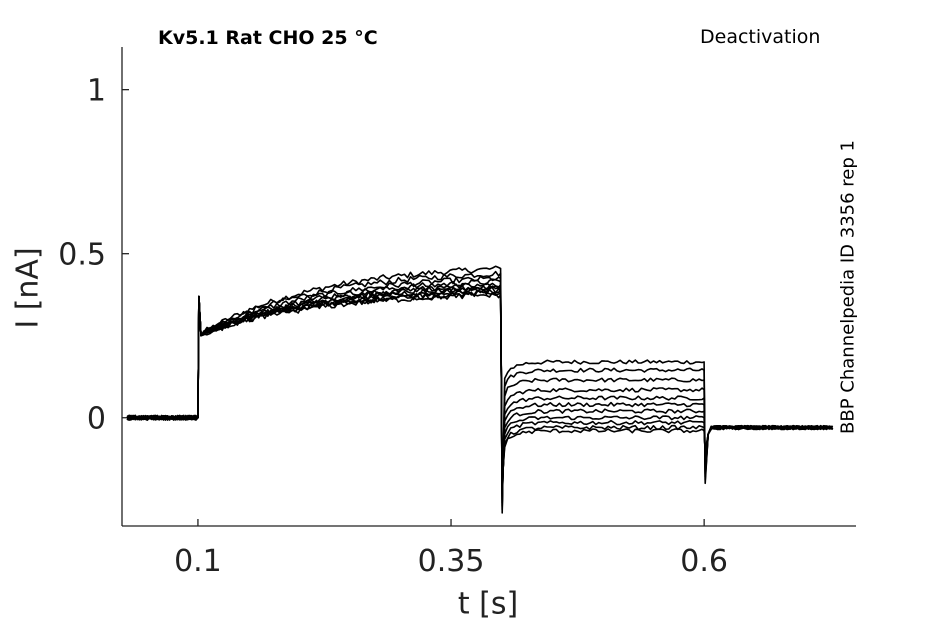 This screenshot has height=624, width=945. Describe the element at coordinates (96, 91) in the screenshot. I see `y-tick-label: 1` at that location.